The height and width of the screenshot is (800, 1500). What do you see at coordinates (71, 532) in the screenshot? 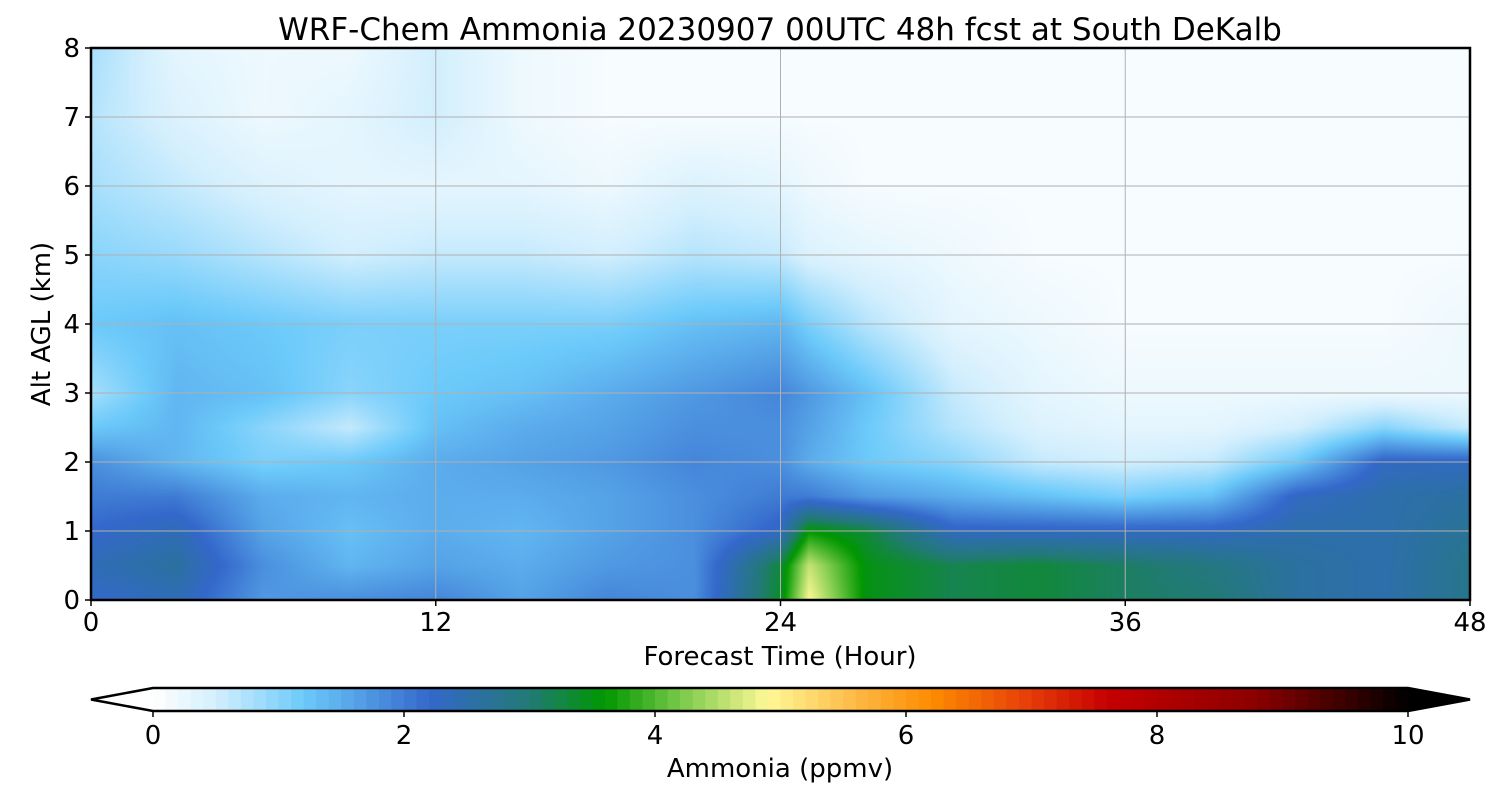
I see `y-tick-label: 1` at bounding box center [71, 532].